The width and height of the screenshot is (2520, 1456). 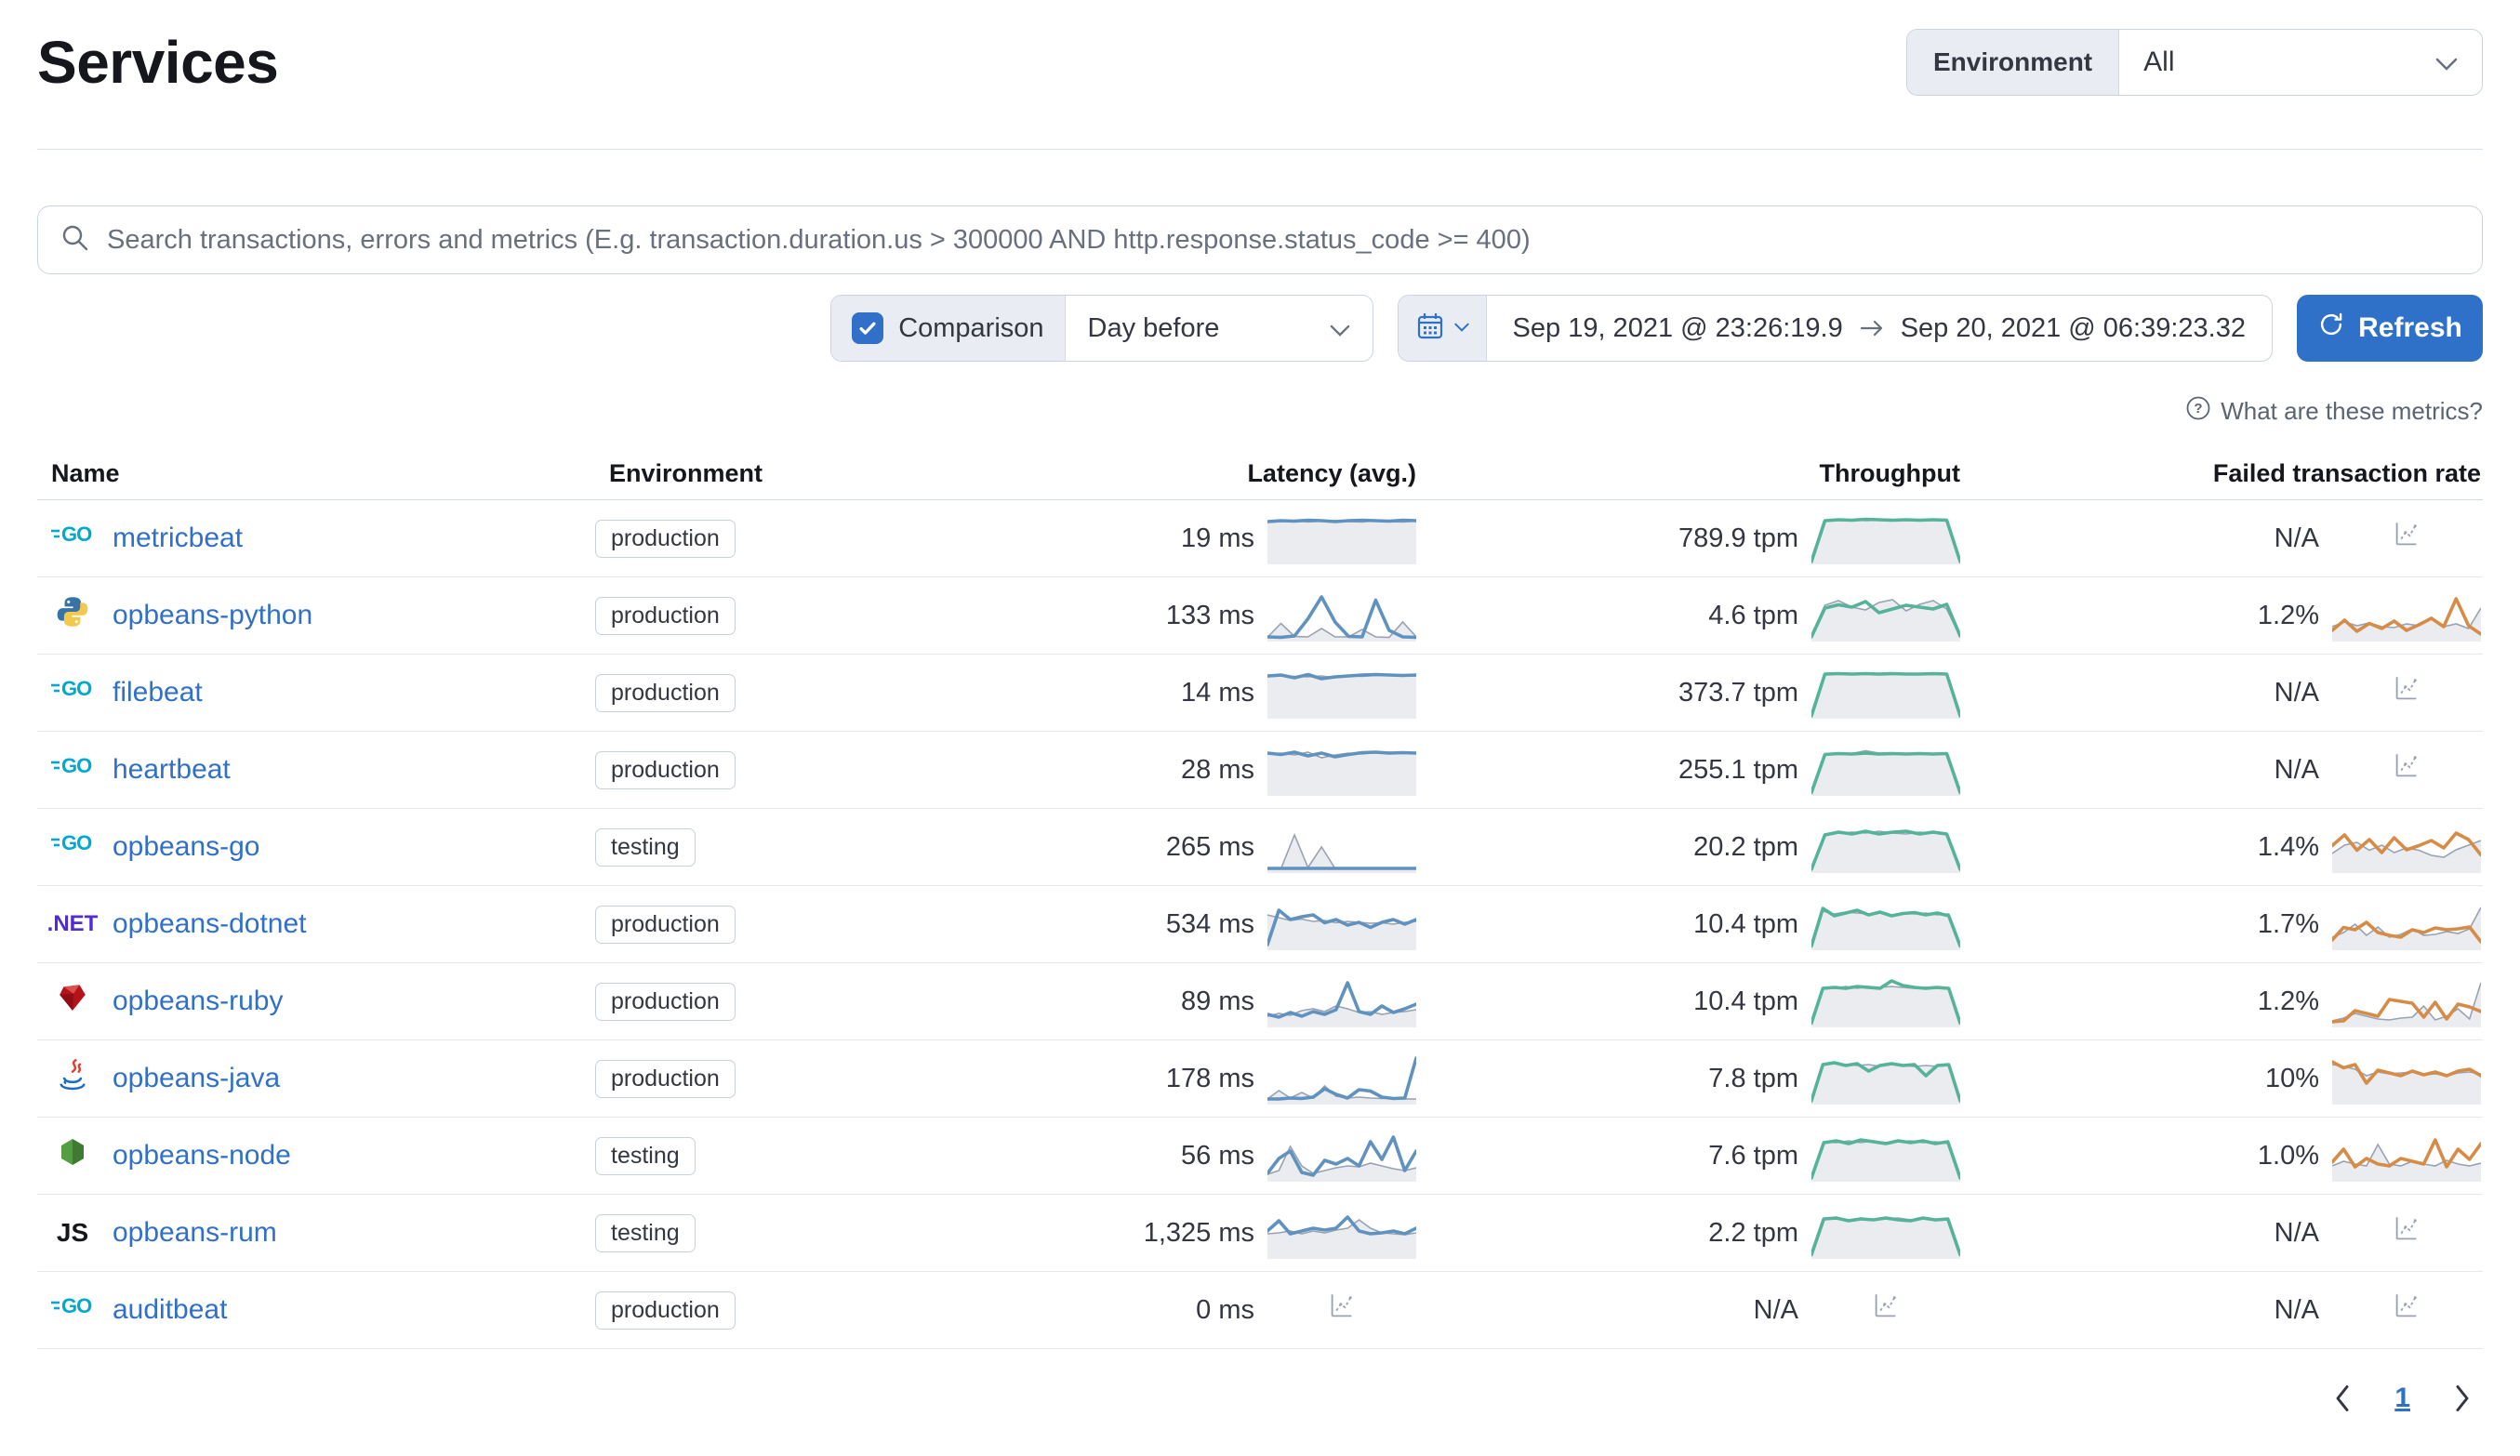 What do you see at coordinates (172, 769) in the screenshot?
I see `service-link: heartbeat` at bounding box center [172, 769].